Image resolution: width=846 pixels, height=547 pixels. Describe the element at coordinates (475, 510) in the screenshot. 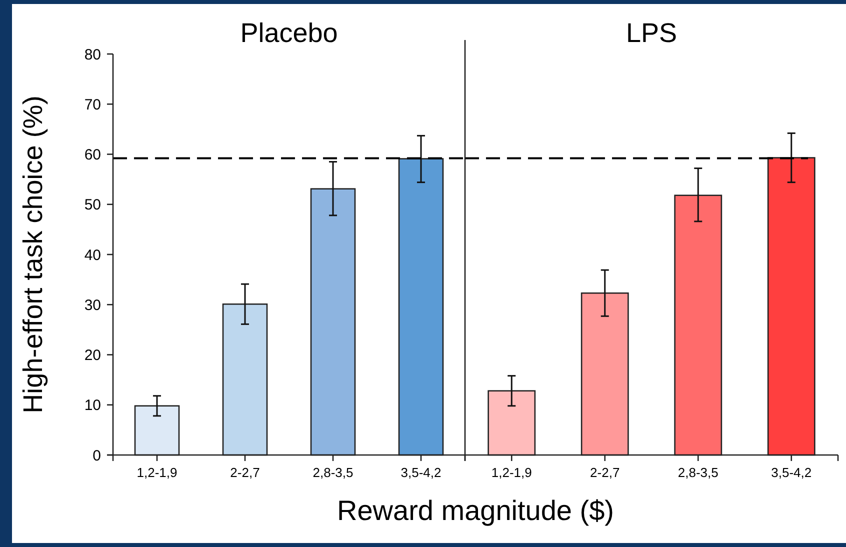

I see `x-axis-title: Reward magnitude ($)` at that location.